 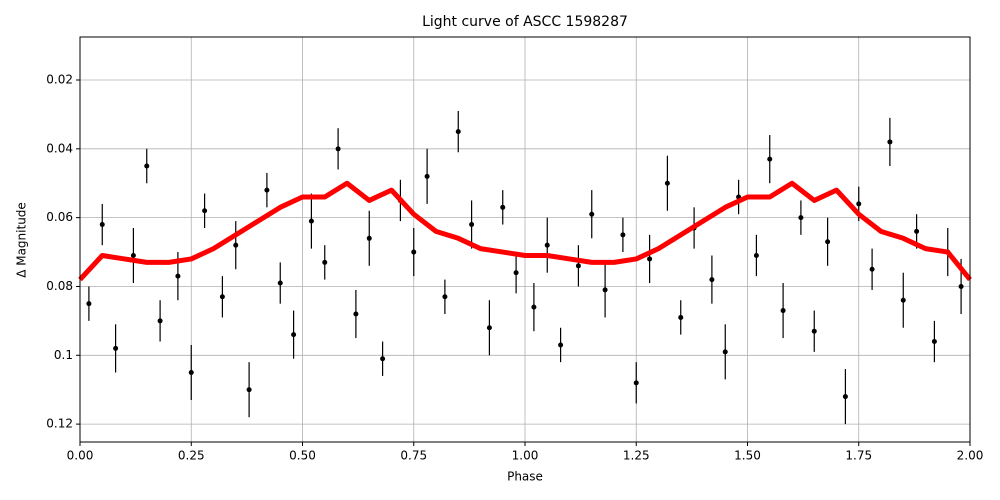 I want to click on x-tick-label: 1.50, so click(x=747, y=456).